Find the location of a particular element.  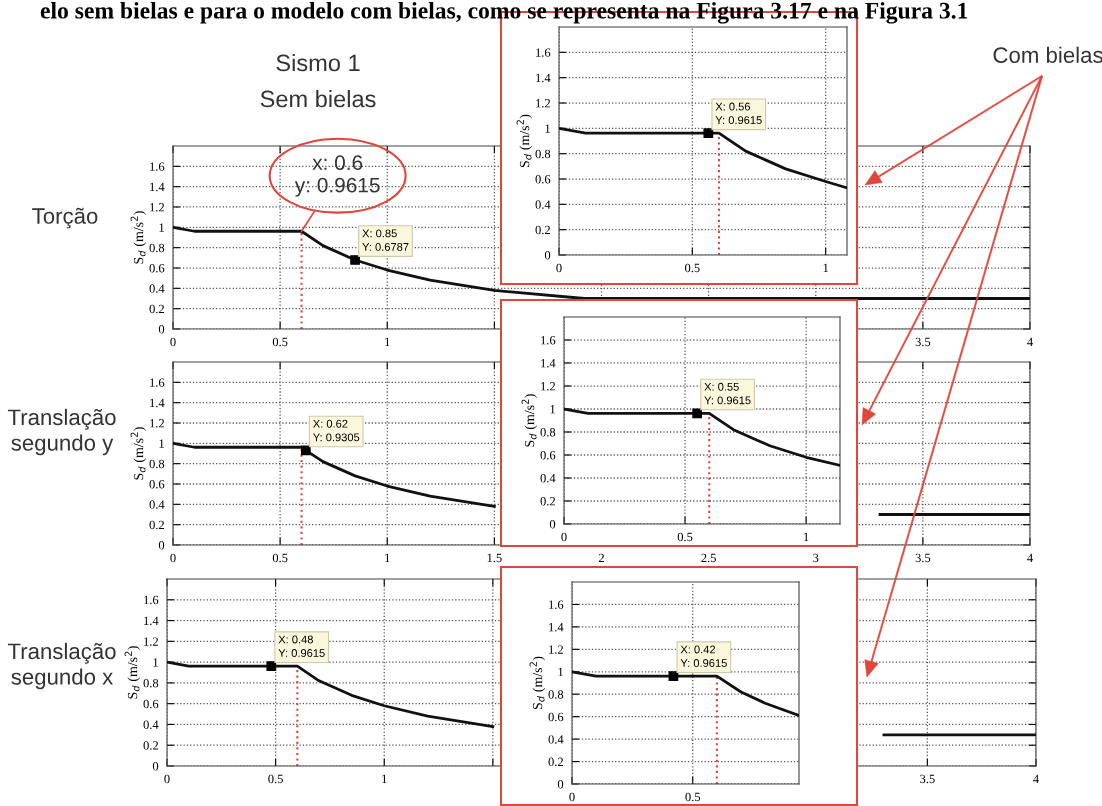

chart-title: Sismo 1 is located at coordinates (318, 63).